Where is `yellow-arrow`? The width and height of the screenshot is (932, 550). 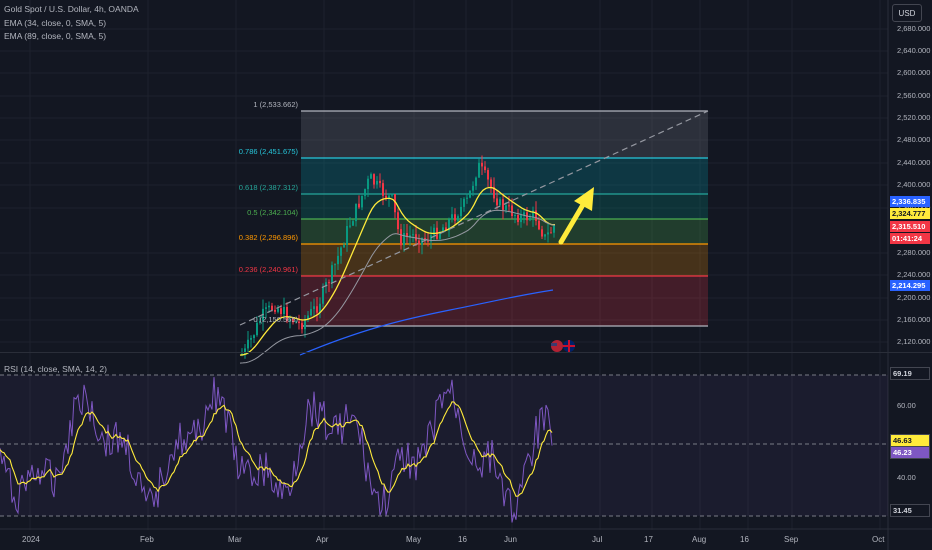 yellow-arrow is located at coordinates (576, 216).